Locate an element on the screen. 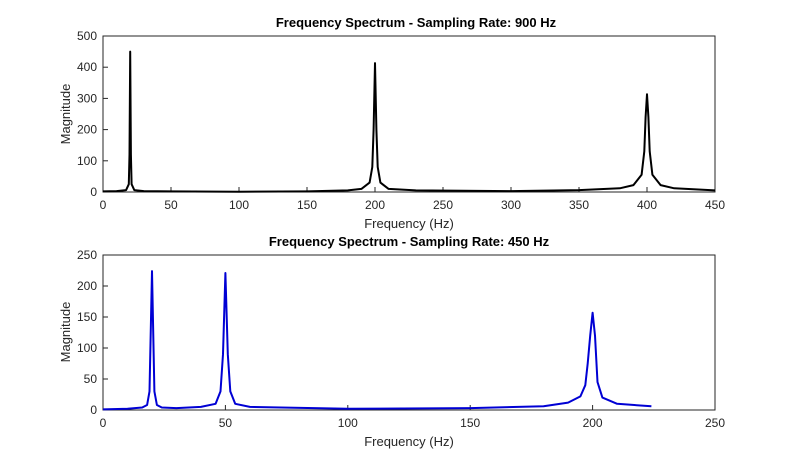 Image resolution: width=792 pixels, height=461 pixels. chart-450hz-x-ticks: 0 50 100 150 200 250 is located at coordinates (412, 417).